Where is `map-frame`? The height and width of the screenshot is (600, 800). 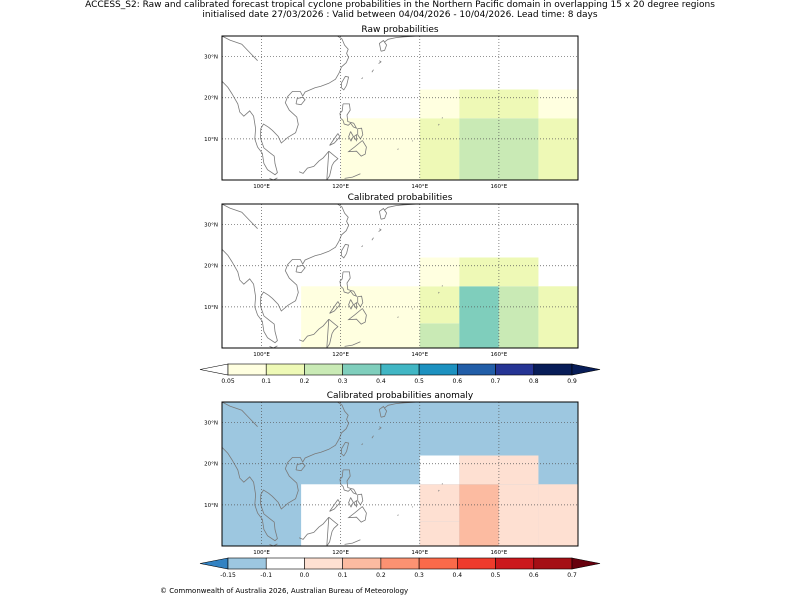 map-frame is located at coordinates (400, 474).